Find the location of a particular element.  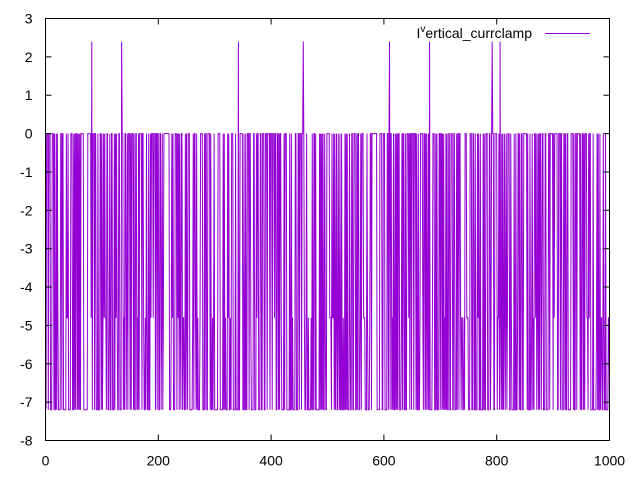

y-tick-label: 1 is located at coordinates (29, 95).